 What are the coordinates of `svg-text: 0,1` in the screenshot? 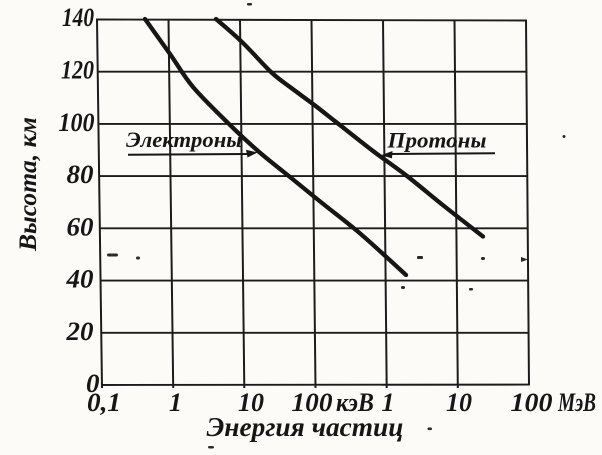 It's located at (104, 402).